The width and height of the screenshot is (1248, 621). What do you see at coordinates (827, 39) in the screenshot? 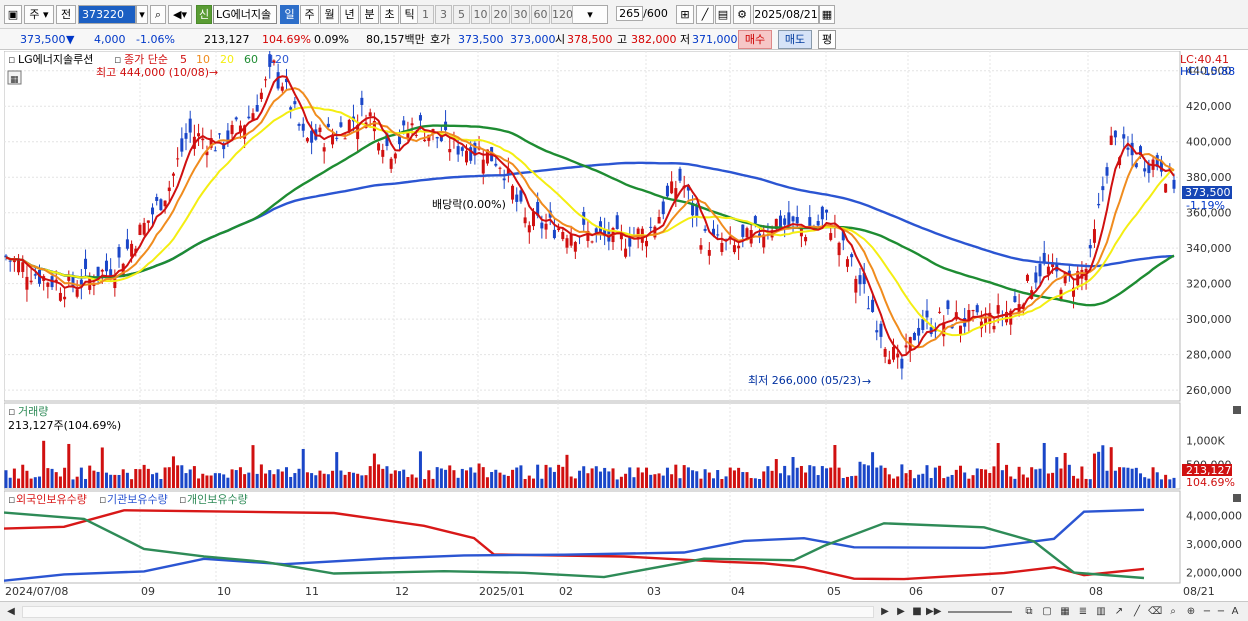
I see `eval-button: 평` at bounding box center [827, 39].